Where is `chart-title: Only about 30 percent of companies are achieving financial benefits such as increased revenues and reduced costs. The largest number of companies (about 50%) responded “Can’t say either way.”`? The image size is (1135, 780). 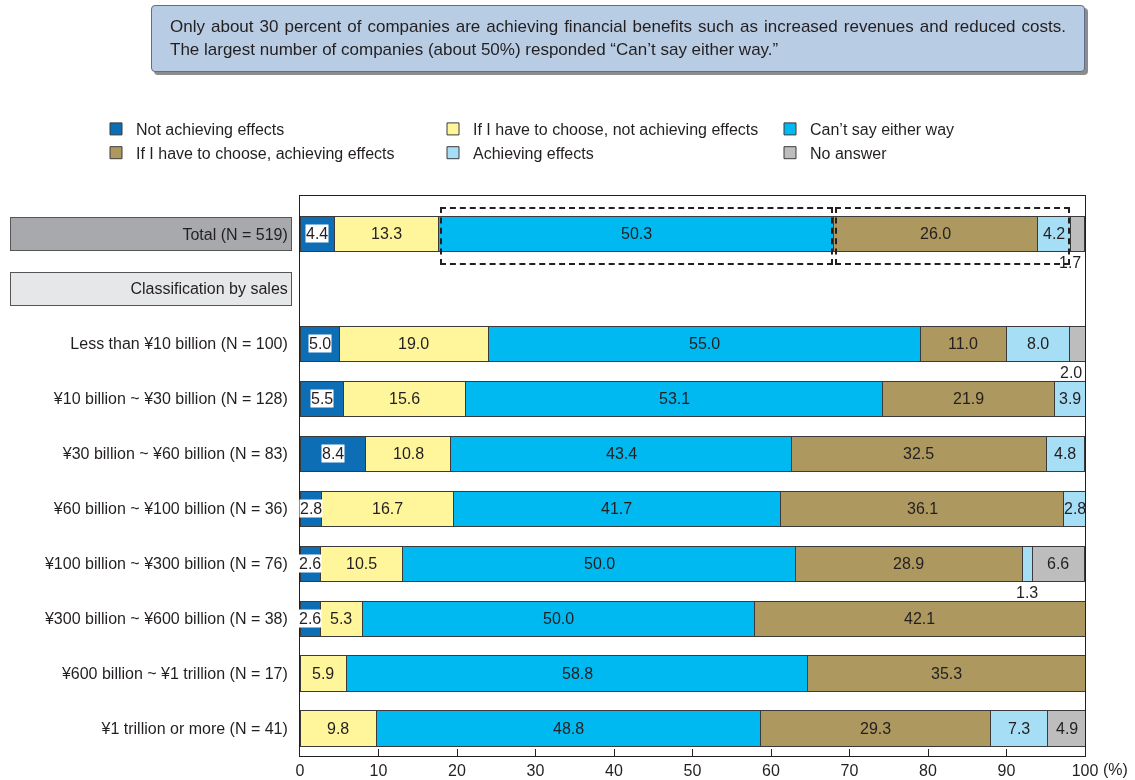
chart-title: Only about 30 percent of companies are achieving financial benefits such as increased revenues and reduced costs. The largest number of companies (about 50%) responded “Can’t say either way.” is located at coordinates (618, 38).